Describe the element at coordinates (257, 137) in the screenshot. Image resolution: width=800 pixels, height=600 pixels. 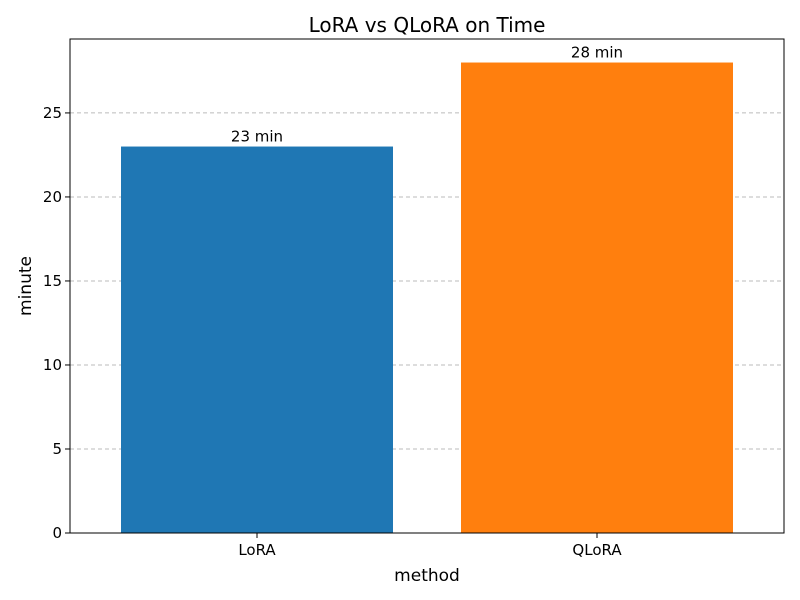
I see `data-label: 23 min` at that location.